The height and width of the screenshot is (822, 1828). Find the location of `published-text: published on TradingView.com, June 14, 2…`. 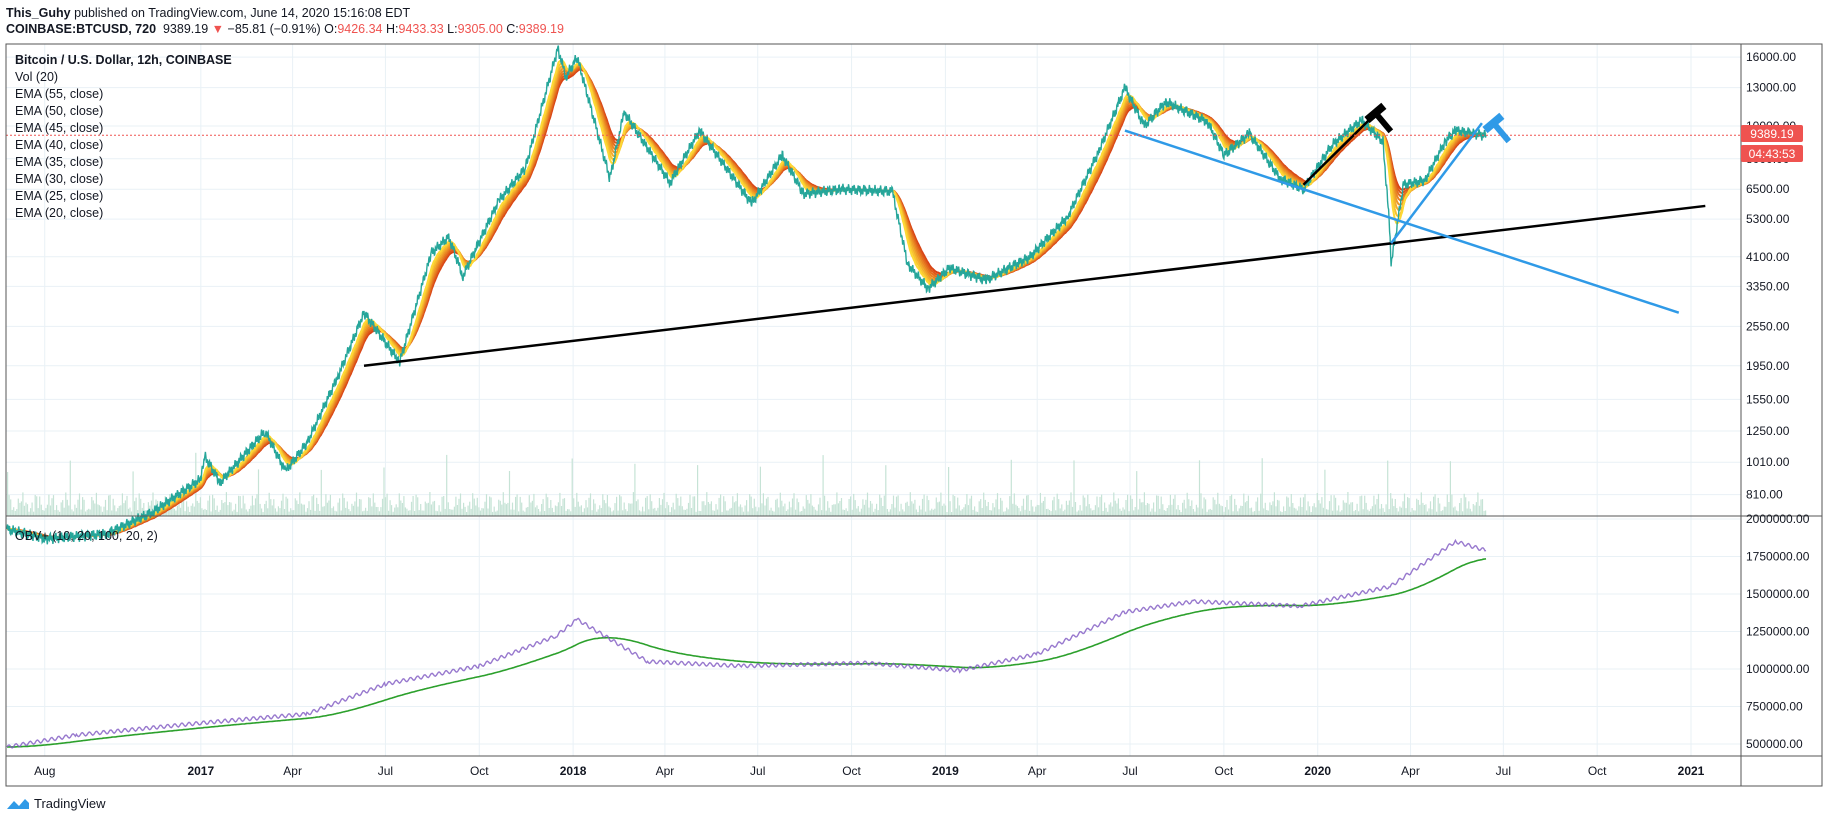

published-text: published on TradingView.com, June 14, 2… is located at coordinates (242, 13).